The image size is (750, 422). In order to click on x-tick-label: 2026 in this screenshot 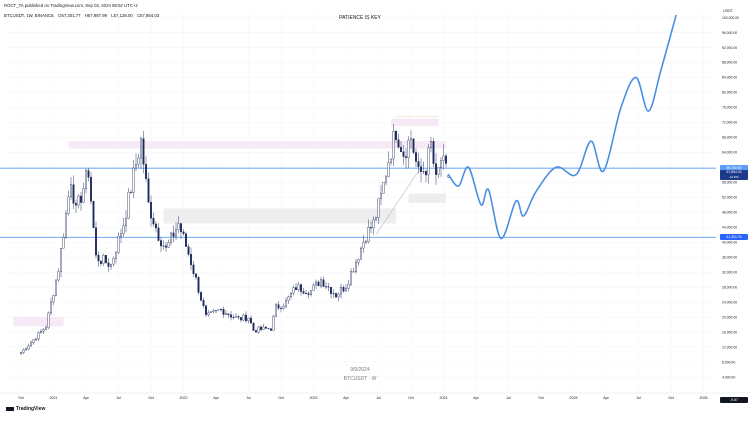, I will do `click(704, 398)`.